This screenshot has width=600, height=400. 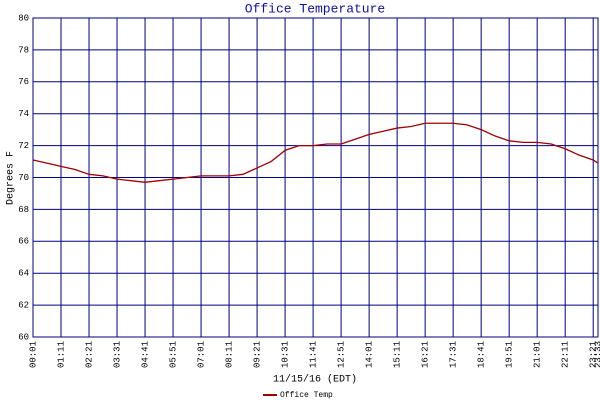 What do you see at coordinates (117, 354) in the screenshot?
I see `x-tick-label: 03:31` at bounding box center [117, 354].